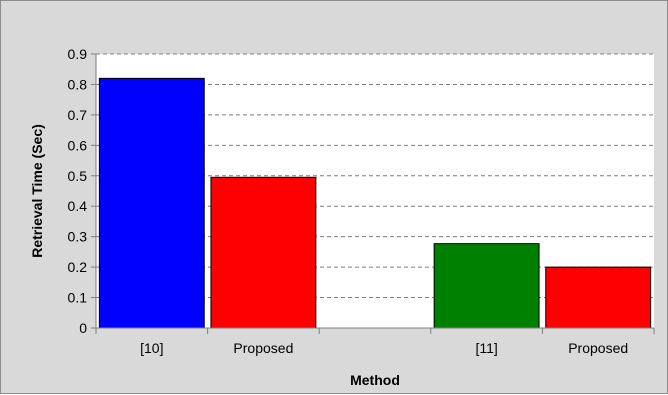  Describe the element at coordinates (78, 54) in the screenshot. I see `y-tick-label: 0.9` at that location.